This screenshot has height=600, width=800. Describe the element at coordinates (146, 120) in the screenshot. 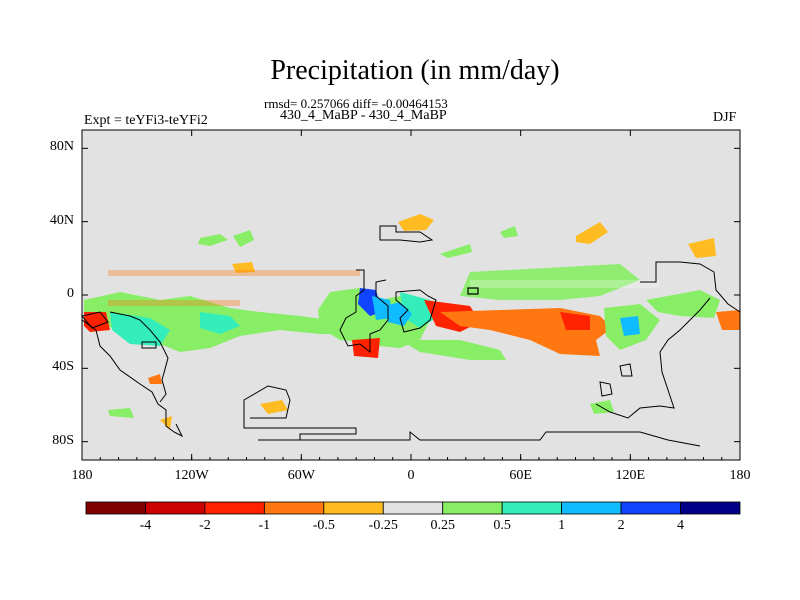

I see `expt-left-label: Expt = teYFi3-teYFi2` at that location.